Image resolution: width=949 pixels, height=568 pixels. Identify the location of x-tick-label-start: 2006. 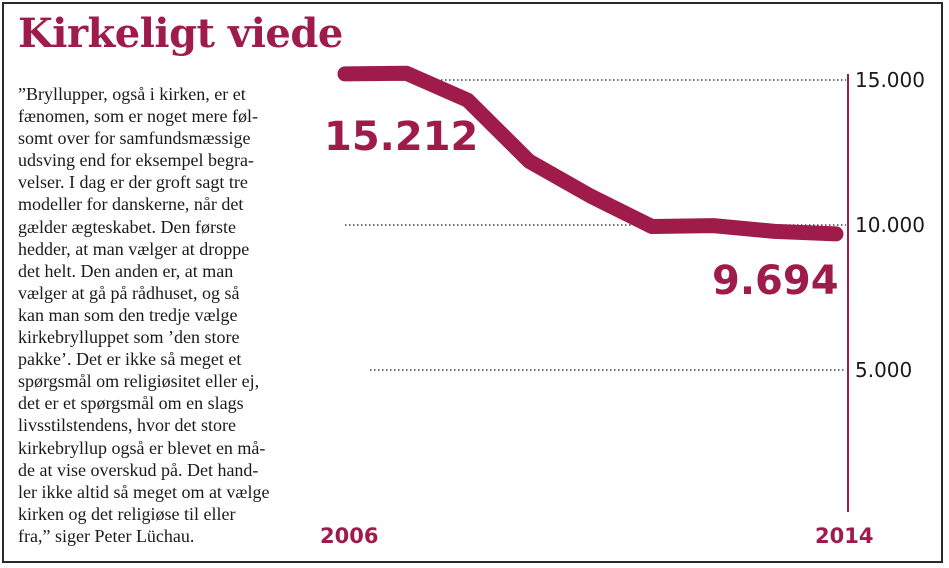
(349, 536).